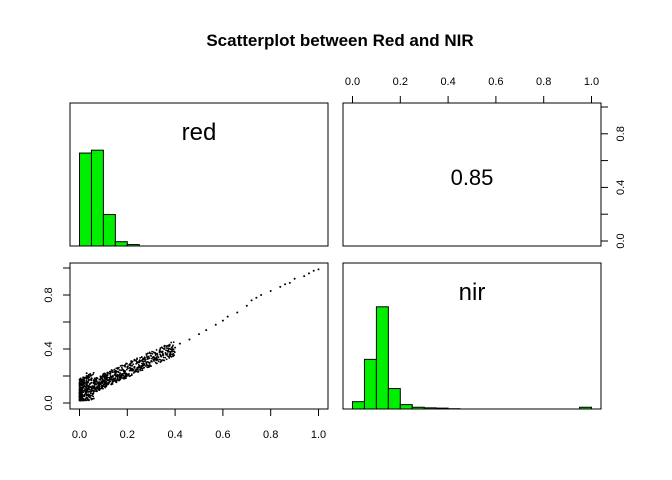 This screenshot has width=672, height=480. I want to click on panel-red-diagonal, so click(199, 174).